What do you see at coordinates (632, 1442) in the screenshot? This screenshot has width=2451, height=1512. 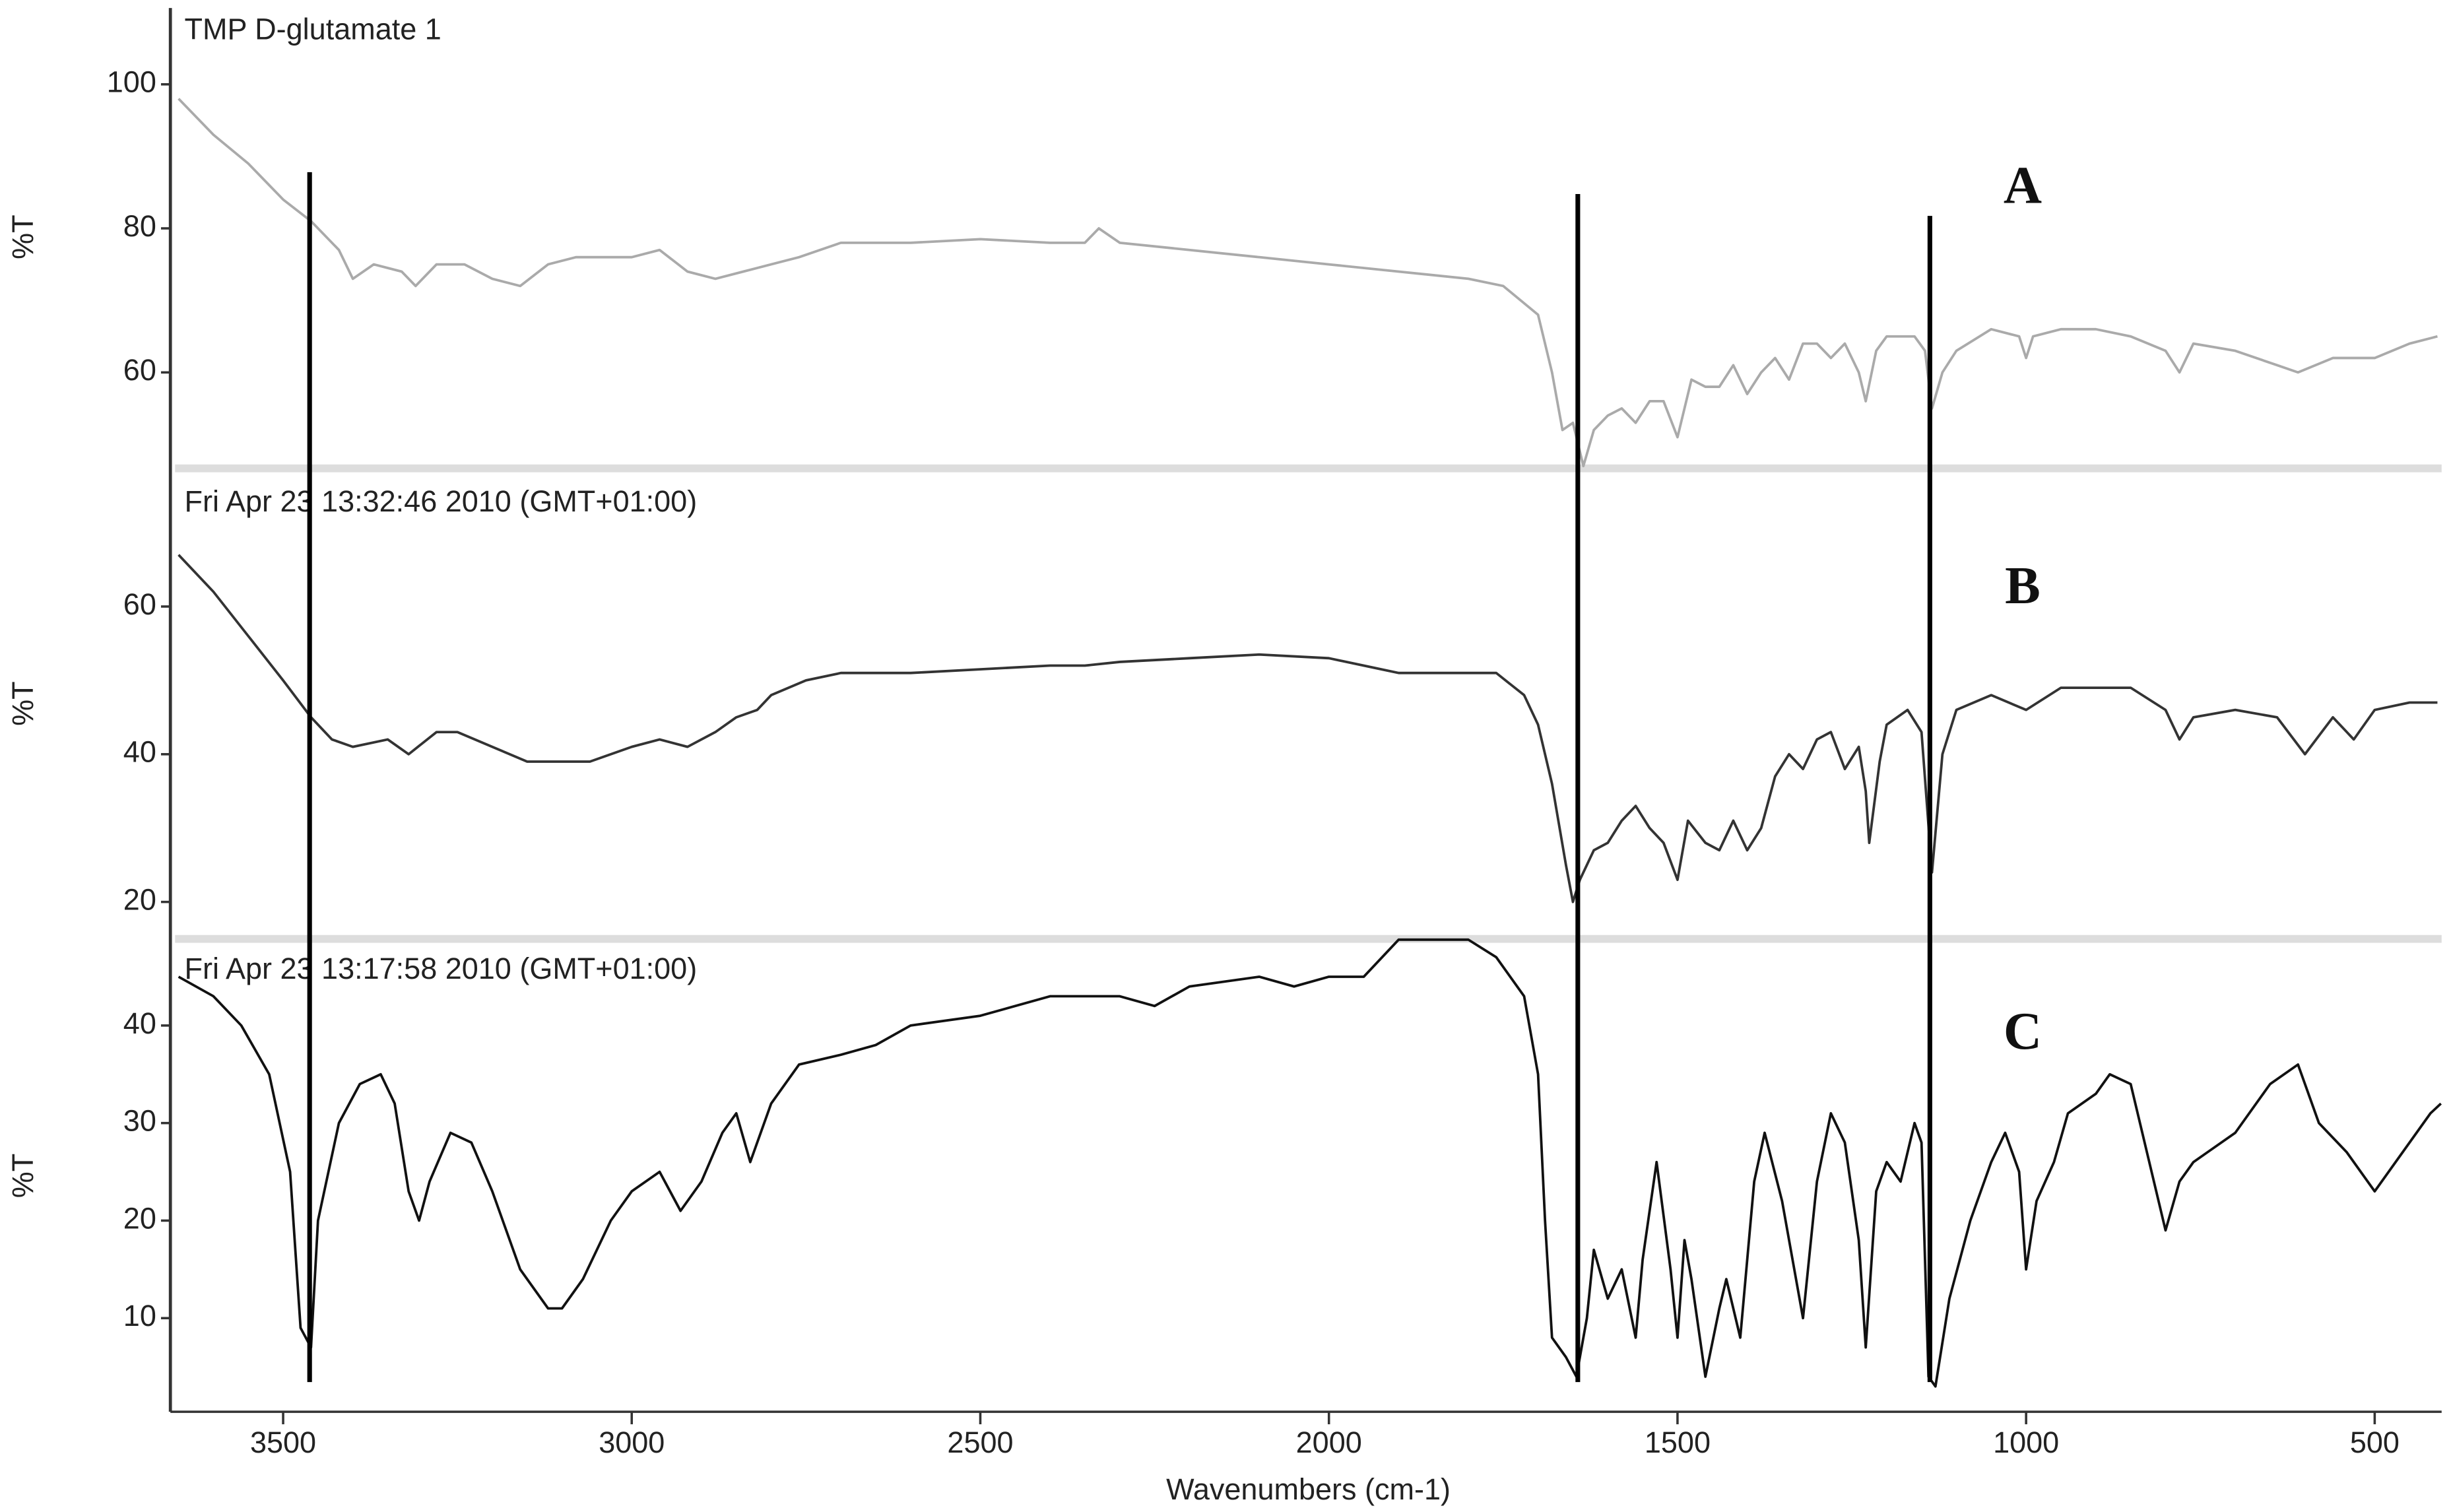 I see `x-tick-label: 3000` at bounding box center [632, 1442].